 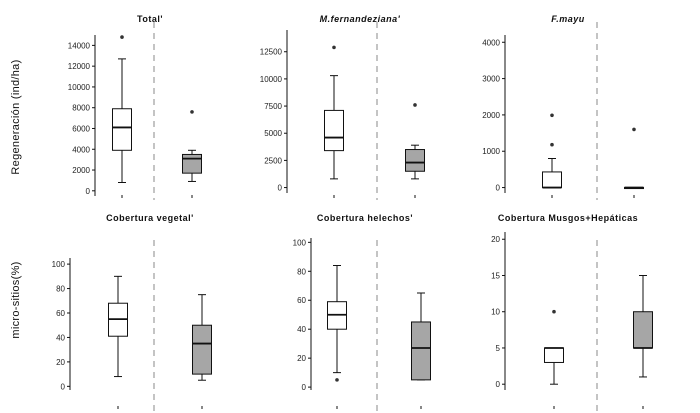 I want to click on y-tick-label: 1000, so click(x=491, y=151).